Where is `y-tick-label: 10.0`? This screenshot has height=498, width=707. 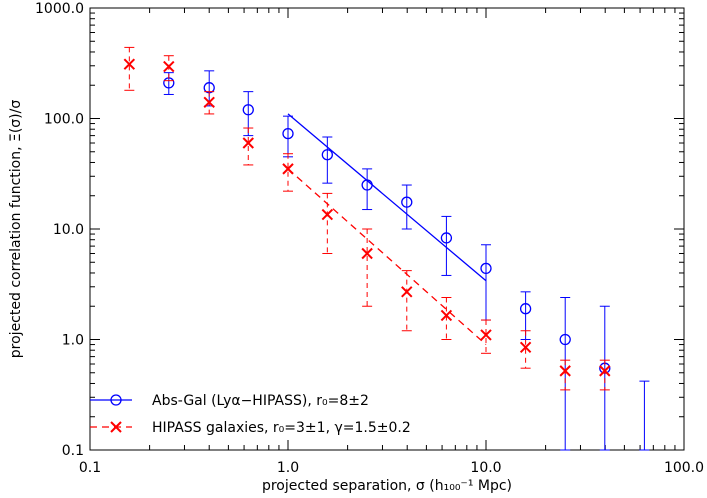
y-tick-label: 10.0 is located at coordinates (68, 230).